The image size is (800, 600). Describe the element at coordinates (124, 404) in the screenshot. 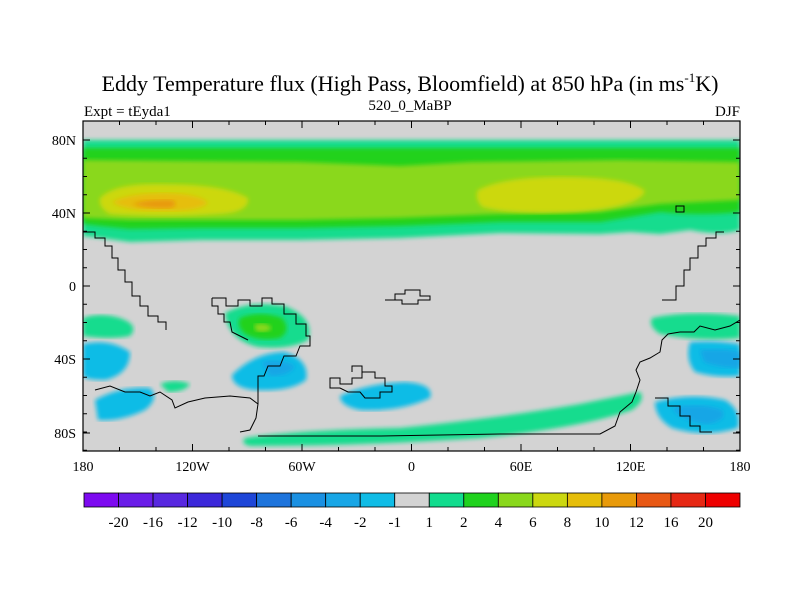

I see `sh-neg-west-lower` at that location.